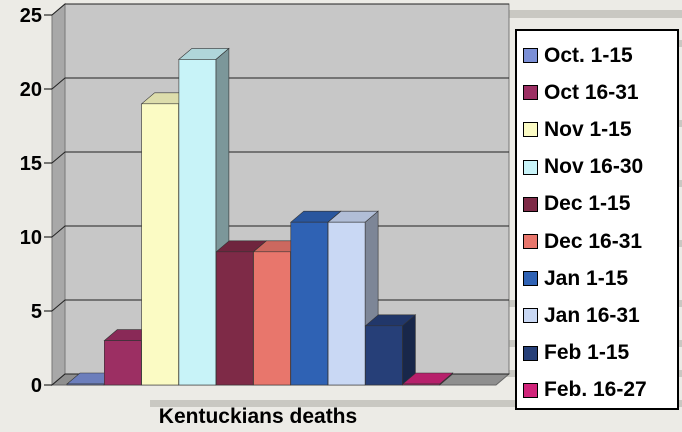  What do you see at coordinates (409, 350) in the screenshot?
I see `bar-side` at bounding box center [409, 350].